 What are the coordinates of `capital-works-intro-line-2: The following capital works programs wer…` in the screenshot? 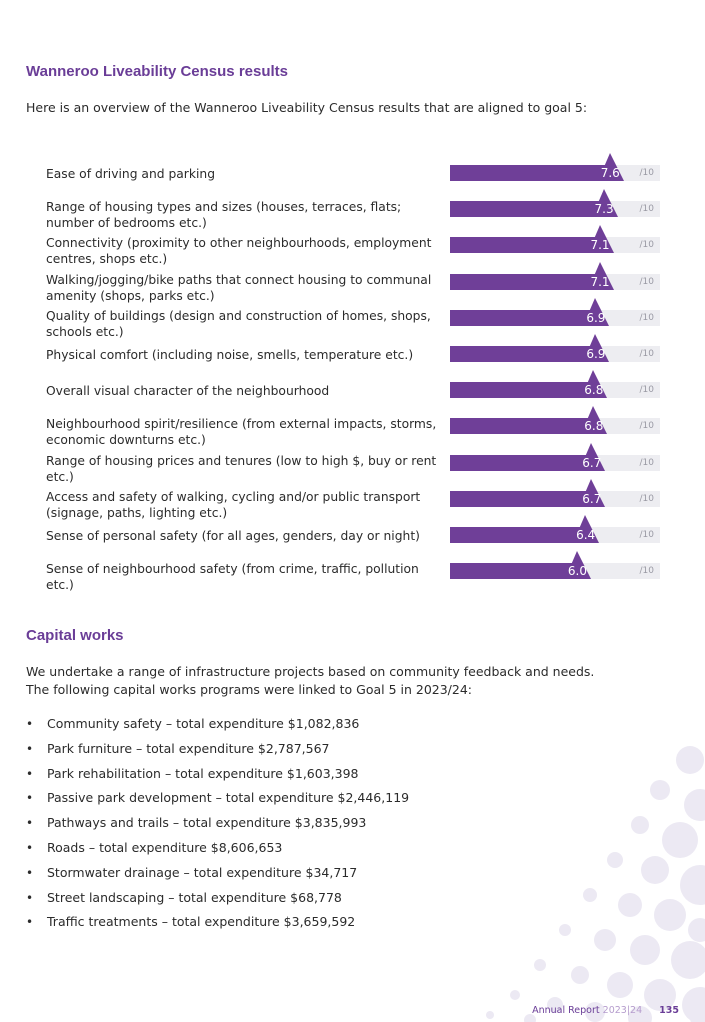 It's located at (249, 689).